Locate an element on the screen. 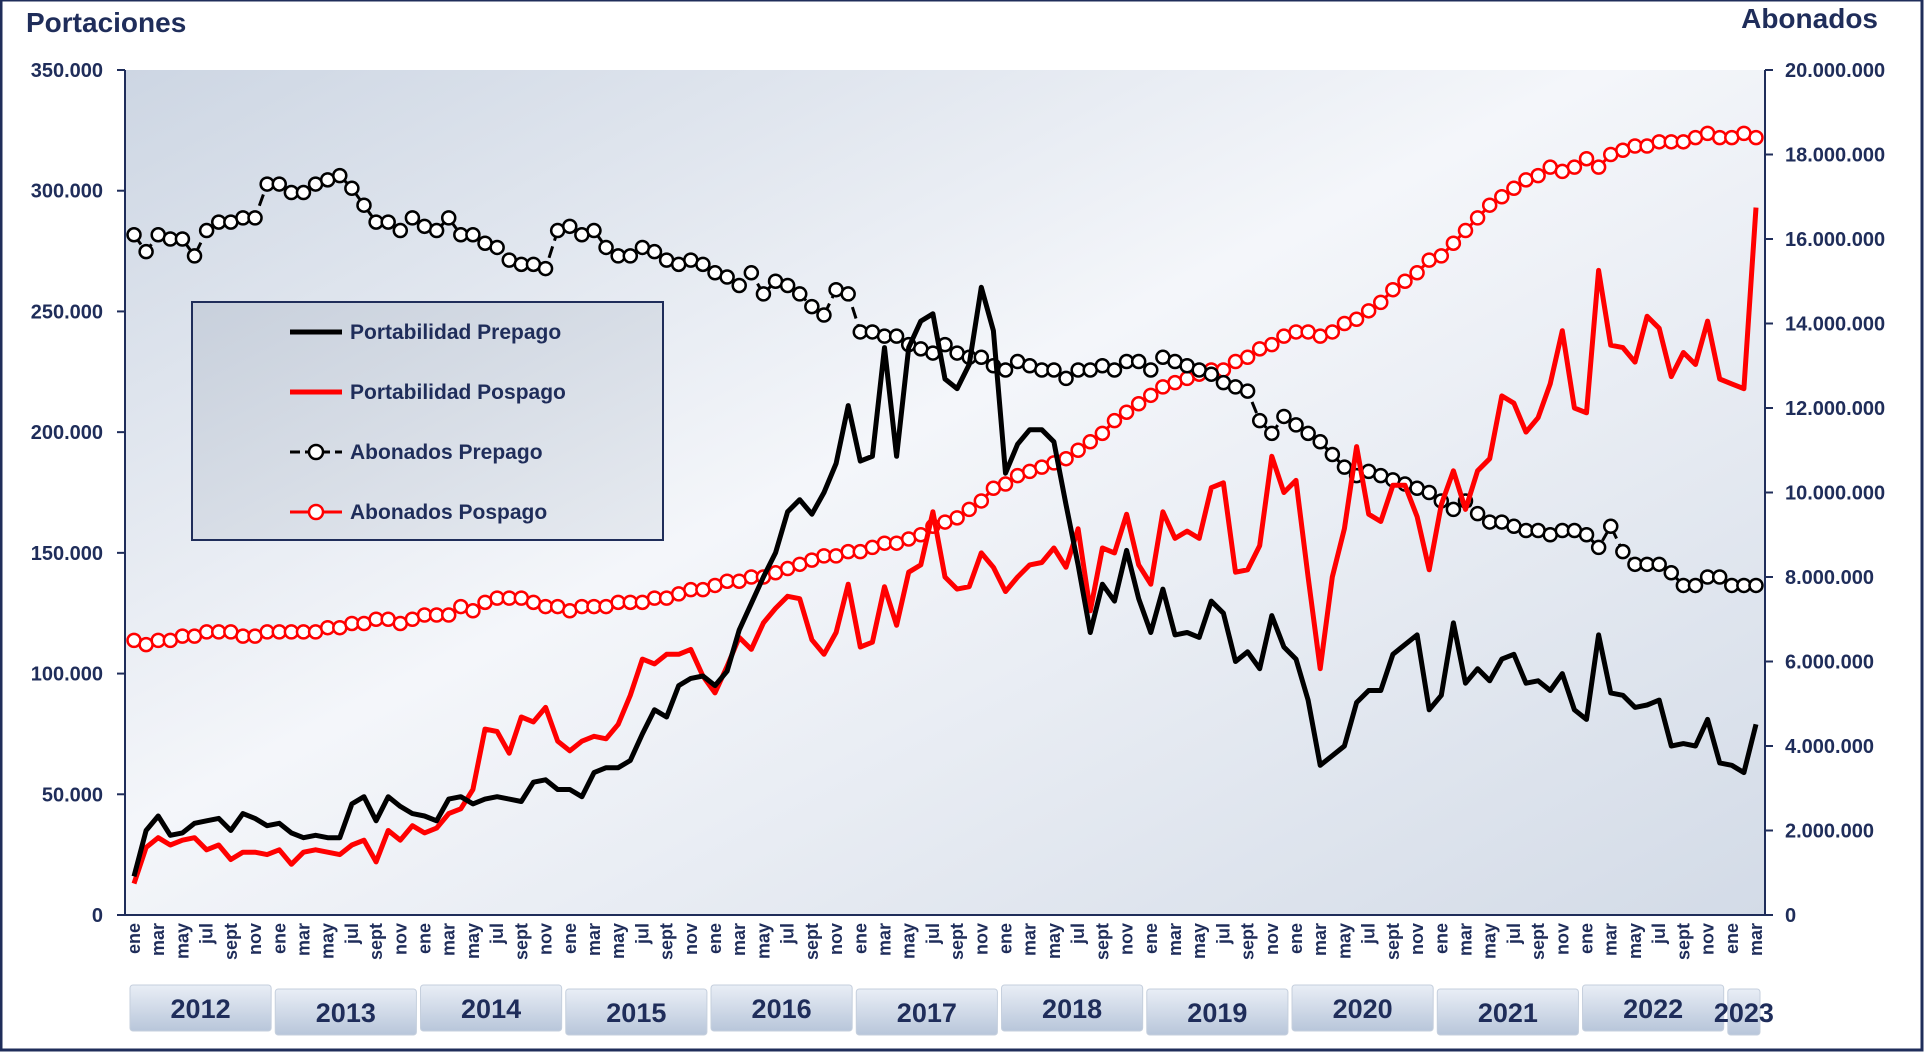  y2-tick-label: 0 is located at coordinates (1790, 916).